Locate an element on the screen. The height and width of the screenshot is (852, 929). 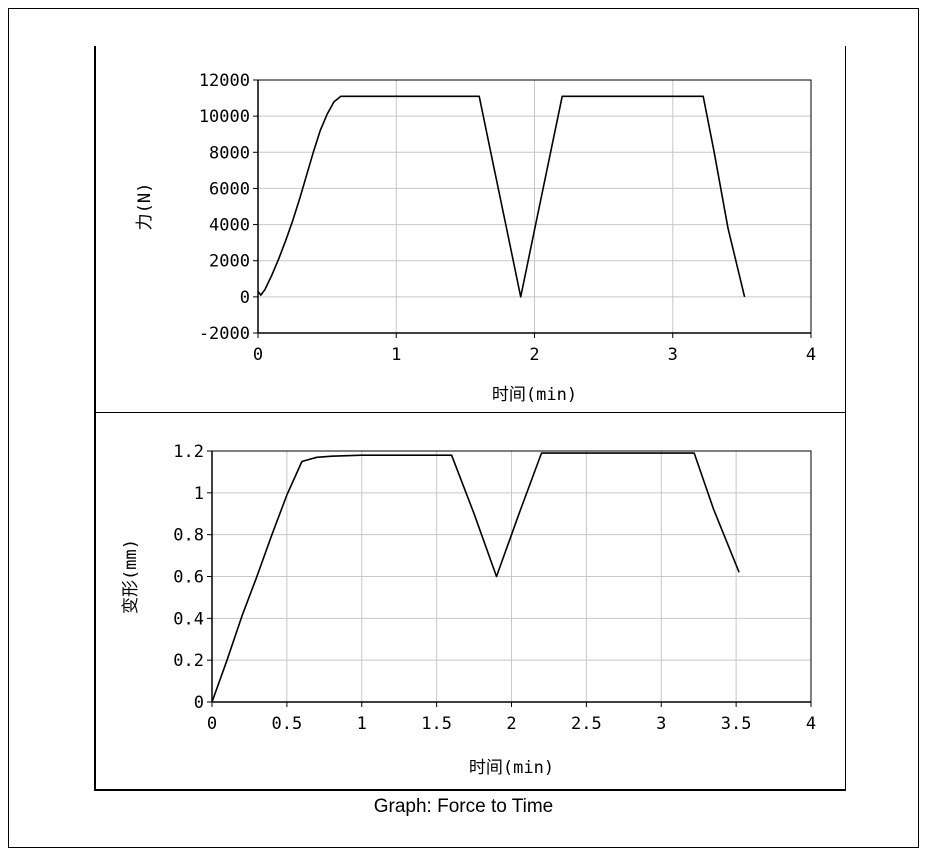
chart2-ytick-label: 0 is located at coordinates (199, 703).